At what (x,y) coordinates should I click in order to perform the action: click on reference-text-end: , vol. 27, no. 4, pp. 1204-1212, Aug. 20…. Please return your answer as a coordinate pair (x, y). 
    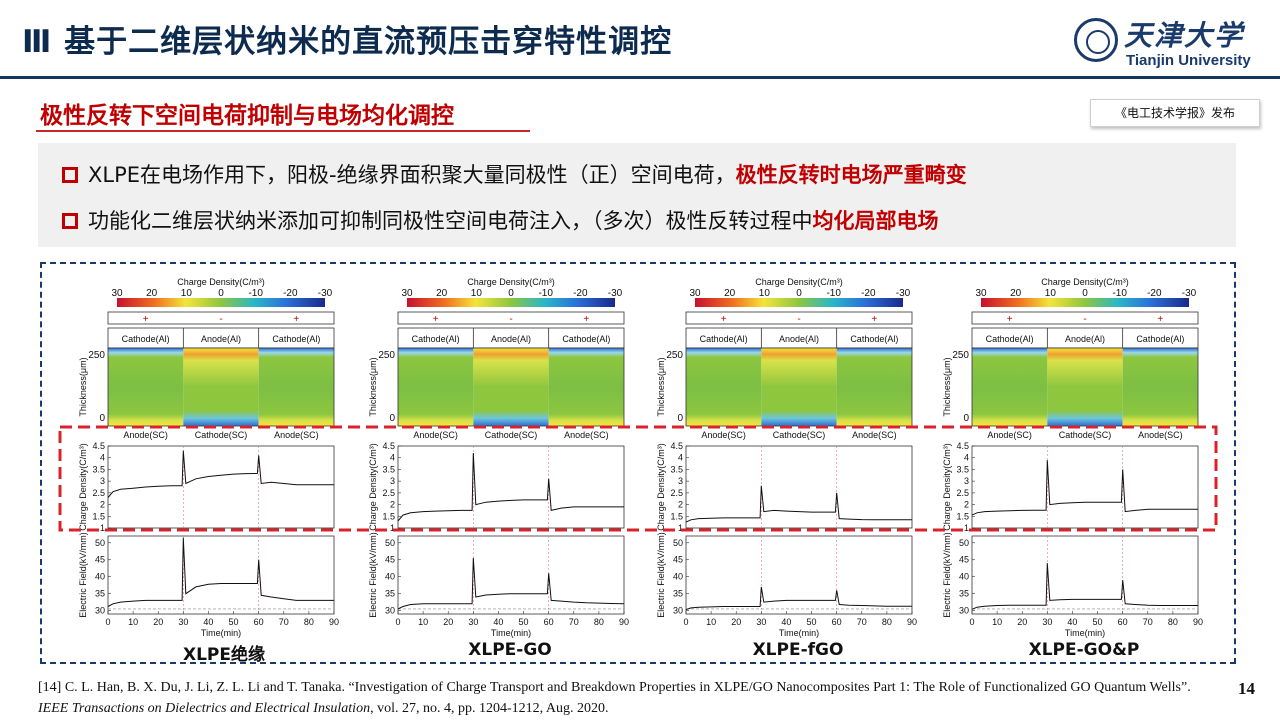
    Looking at the image, I should click on (489, 708).